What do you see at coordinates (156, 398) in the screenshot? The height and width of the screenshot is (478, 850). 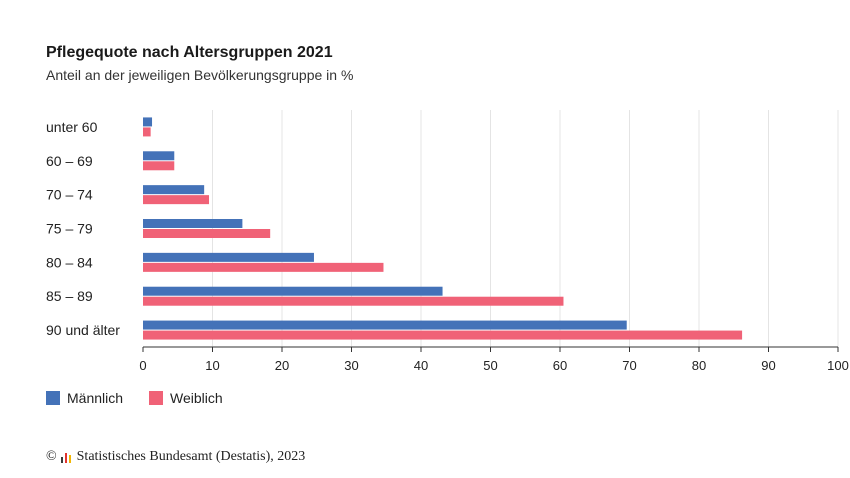 I see `legend-swatch-female` at bounding box center [156, 398].